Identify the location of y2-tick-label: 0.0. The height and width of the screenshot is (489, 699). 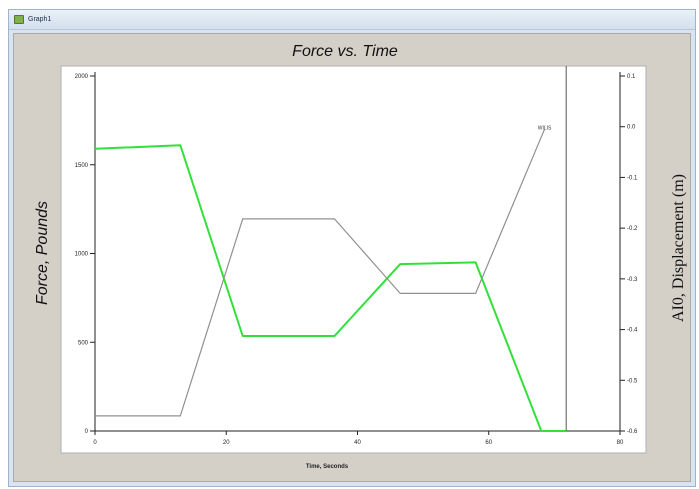
(631, 128).